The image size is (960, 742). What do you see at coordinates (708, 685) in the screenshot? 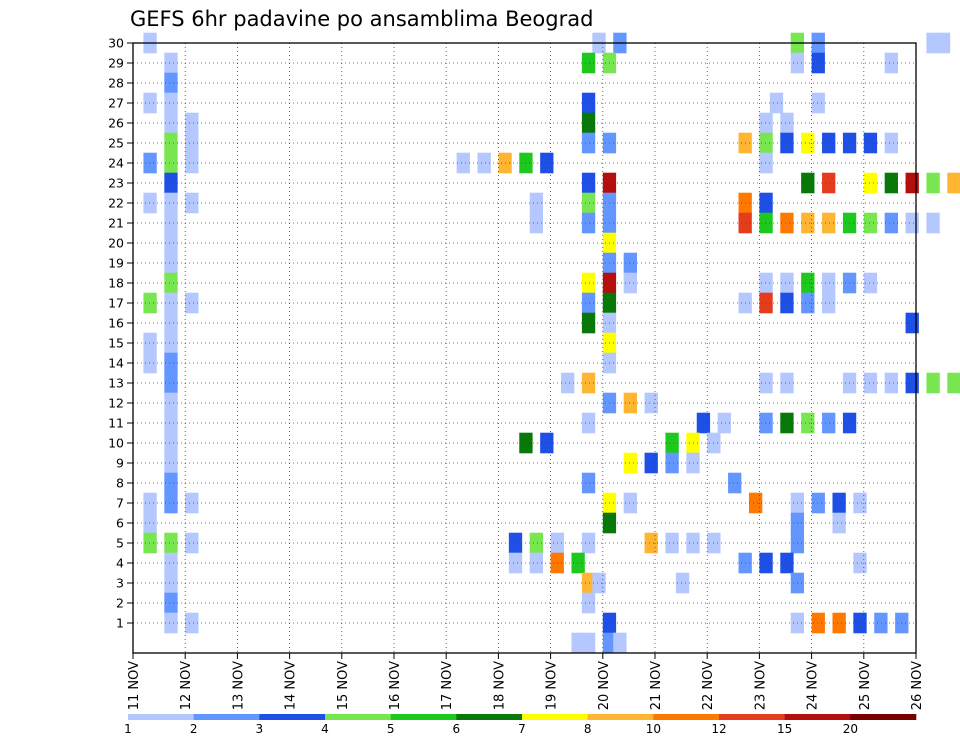
I see `x-tick-label: 22 NOV` at bounding box center [708, 685].